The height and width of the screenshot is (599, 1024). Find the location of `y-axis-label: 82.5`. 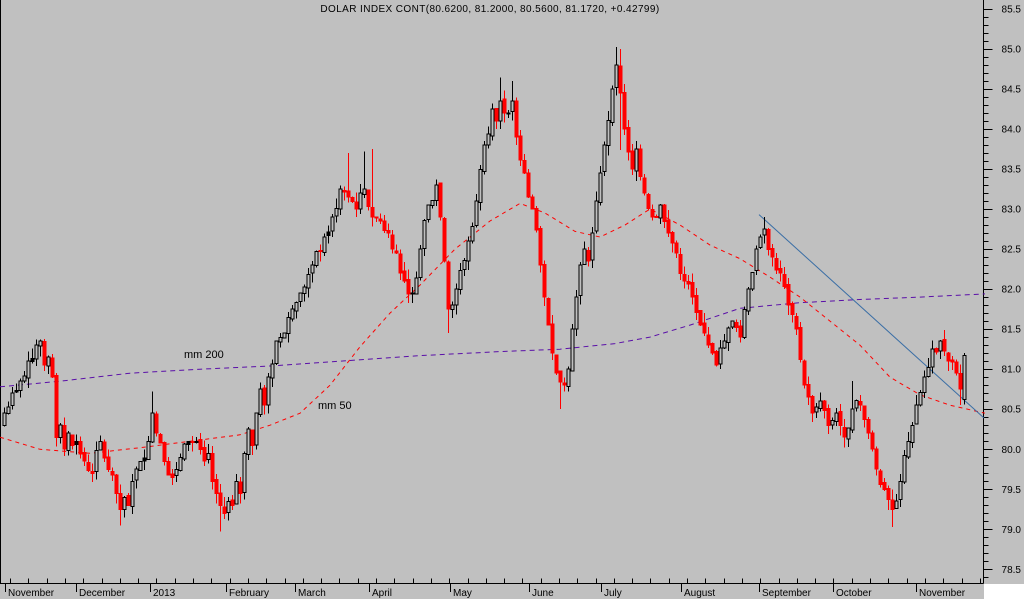

y-axis-label: 82.5 is located at coordinates (1012, 250).